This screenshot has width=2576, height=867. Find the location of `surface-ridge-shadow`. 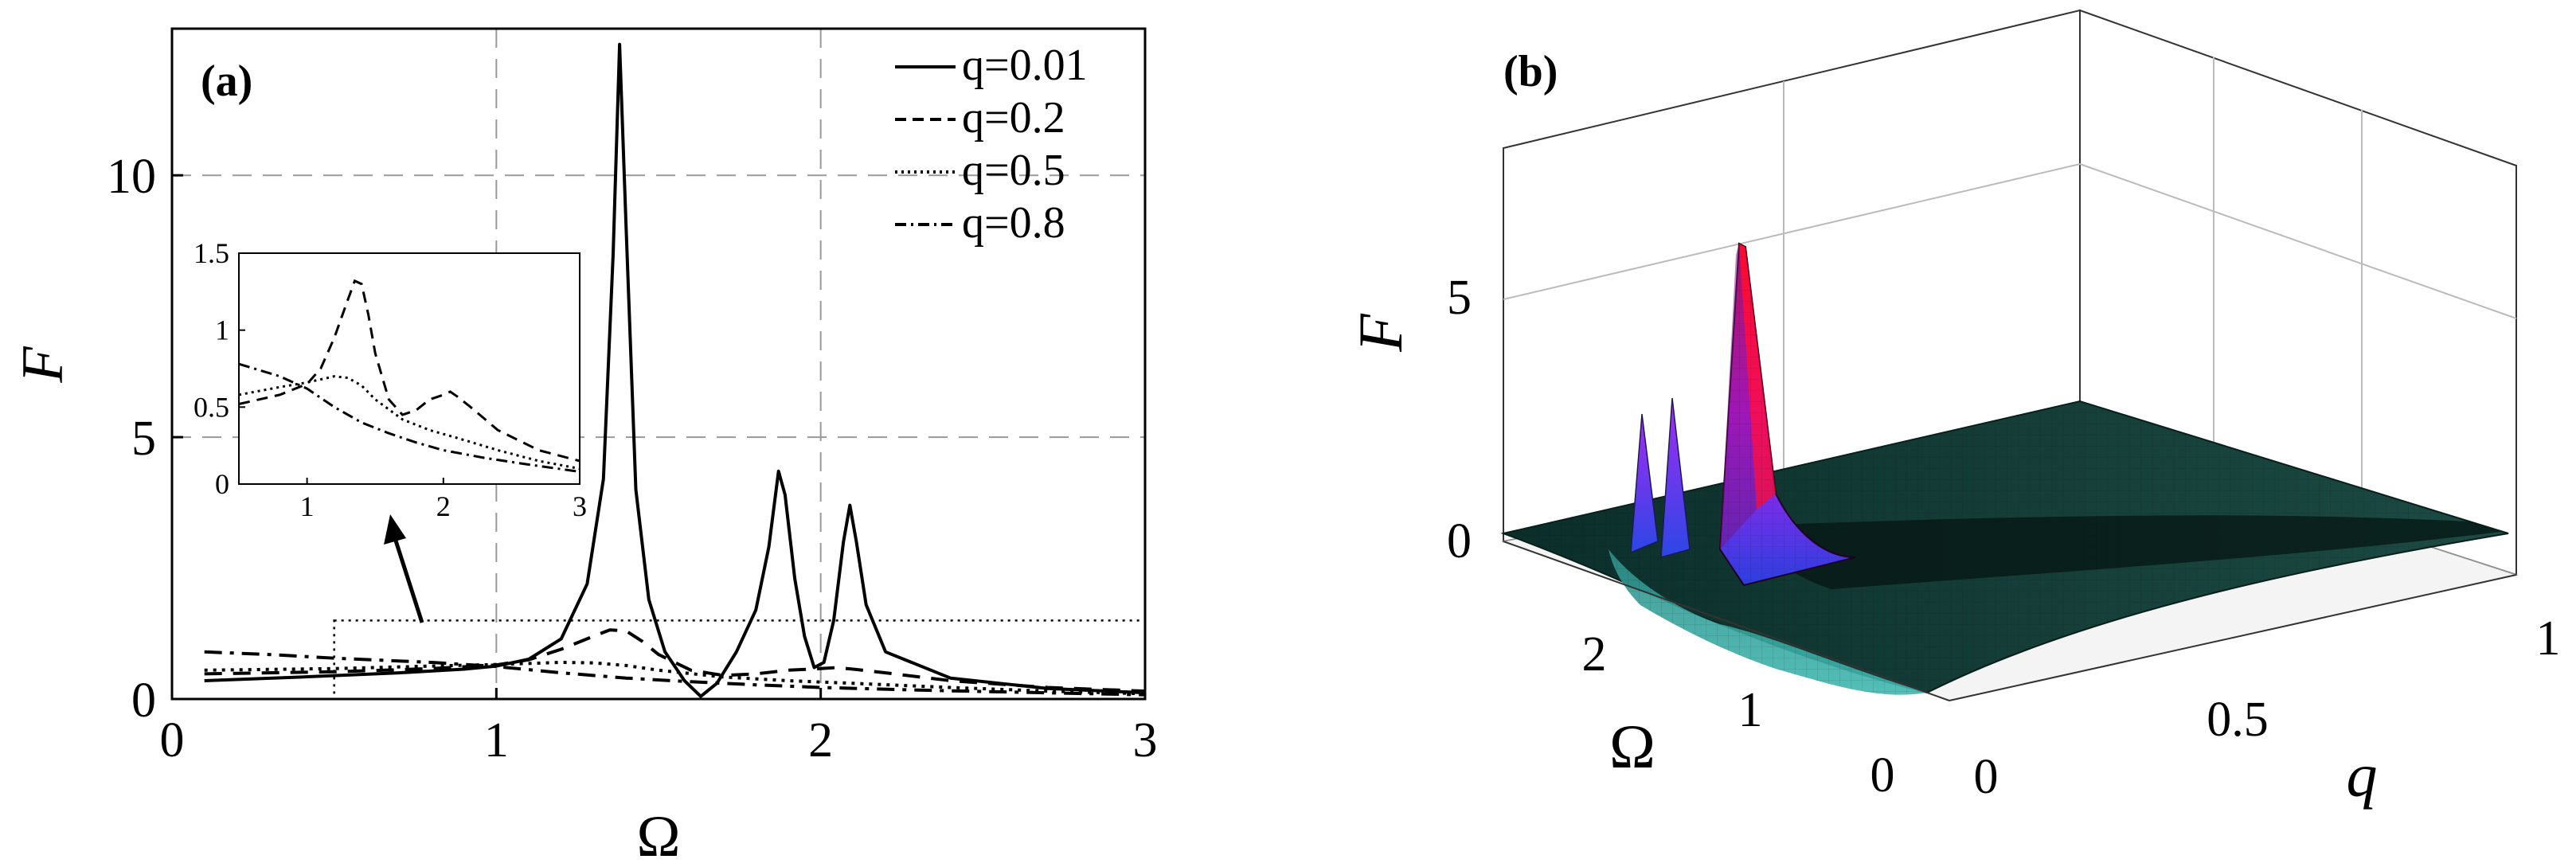

surface-ridge-shadow is located at coordinates (2126, 552).